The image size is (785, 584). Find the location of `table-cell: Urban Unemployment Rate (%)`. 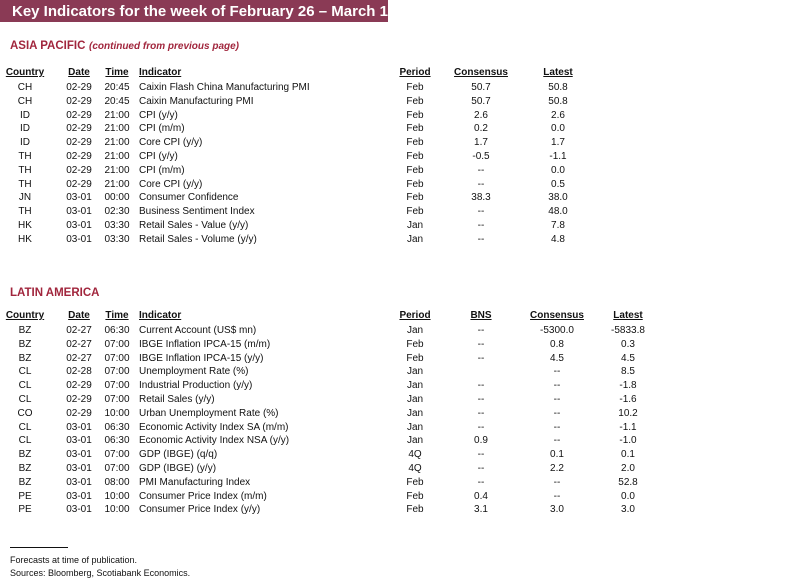

table-cell: Urban Unemployment Rate (%) is located at coordinates (209, 413).